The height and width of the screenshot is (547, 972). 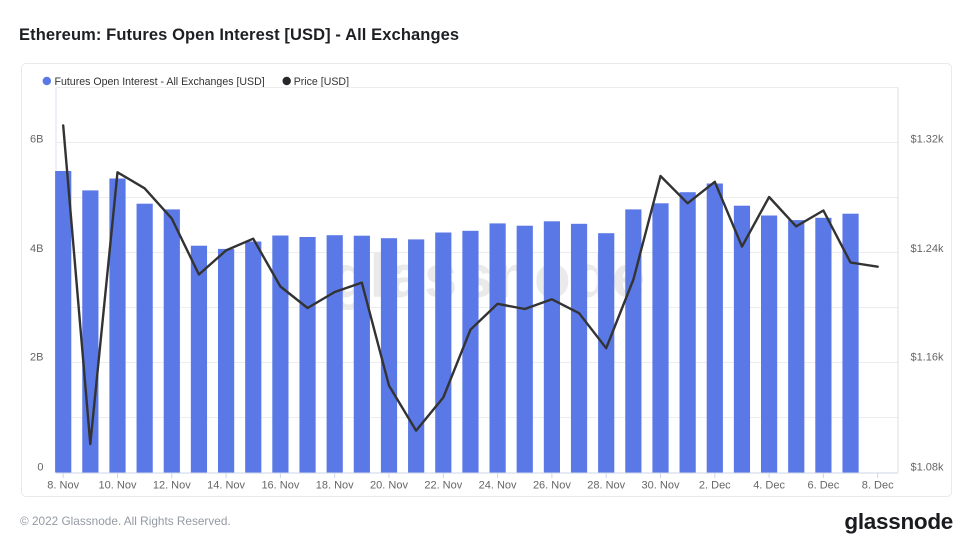 What do you see at coordinates (40, 468) in the screenshot?
I see `svg-text: 0` at bounding box center [40, 468].